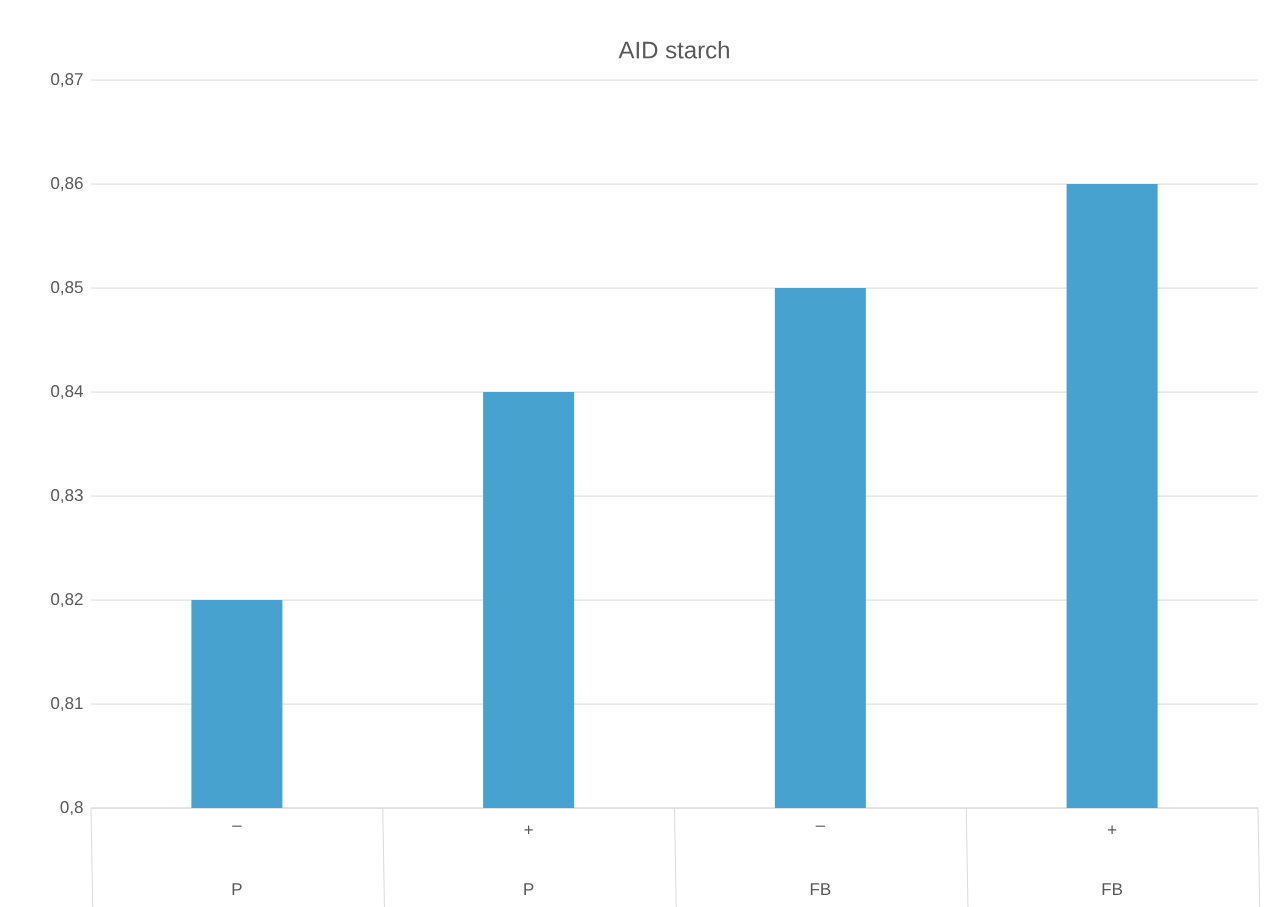 Image resolution: width=1273 pixels, height=907 pixels. What do you see at coordinates (67, 496) in the screenshot?
I see `y-tick-label: 0,83` at bounding box center [67, 496].